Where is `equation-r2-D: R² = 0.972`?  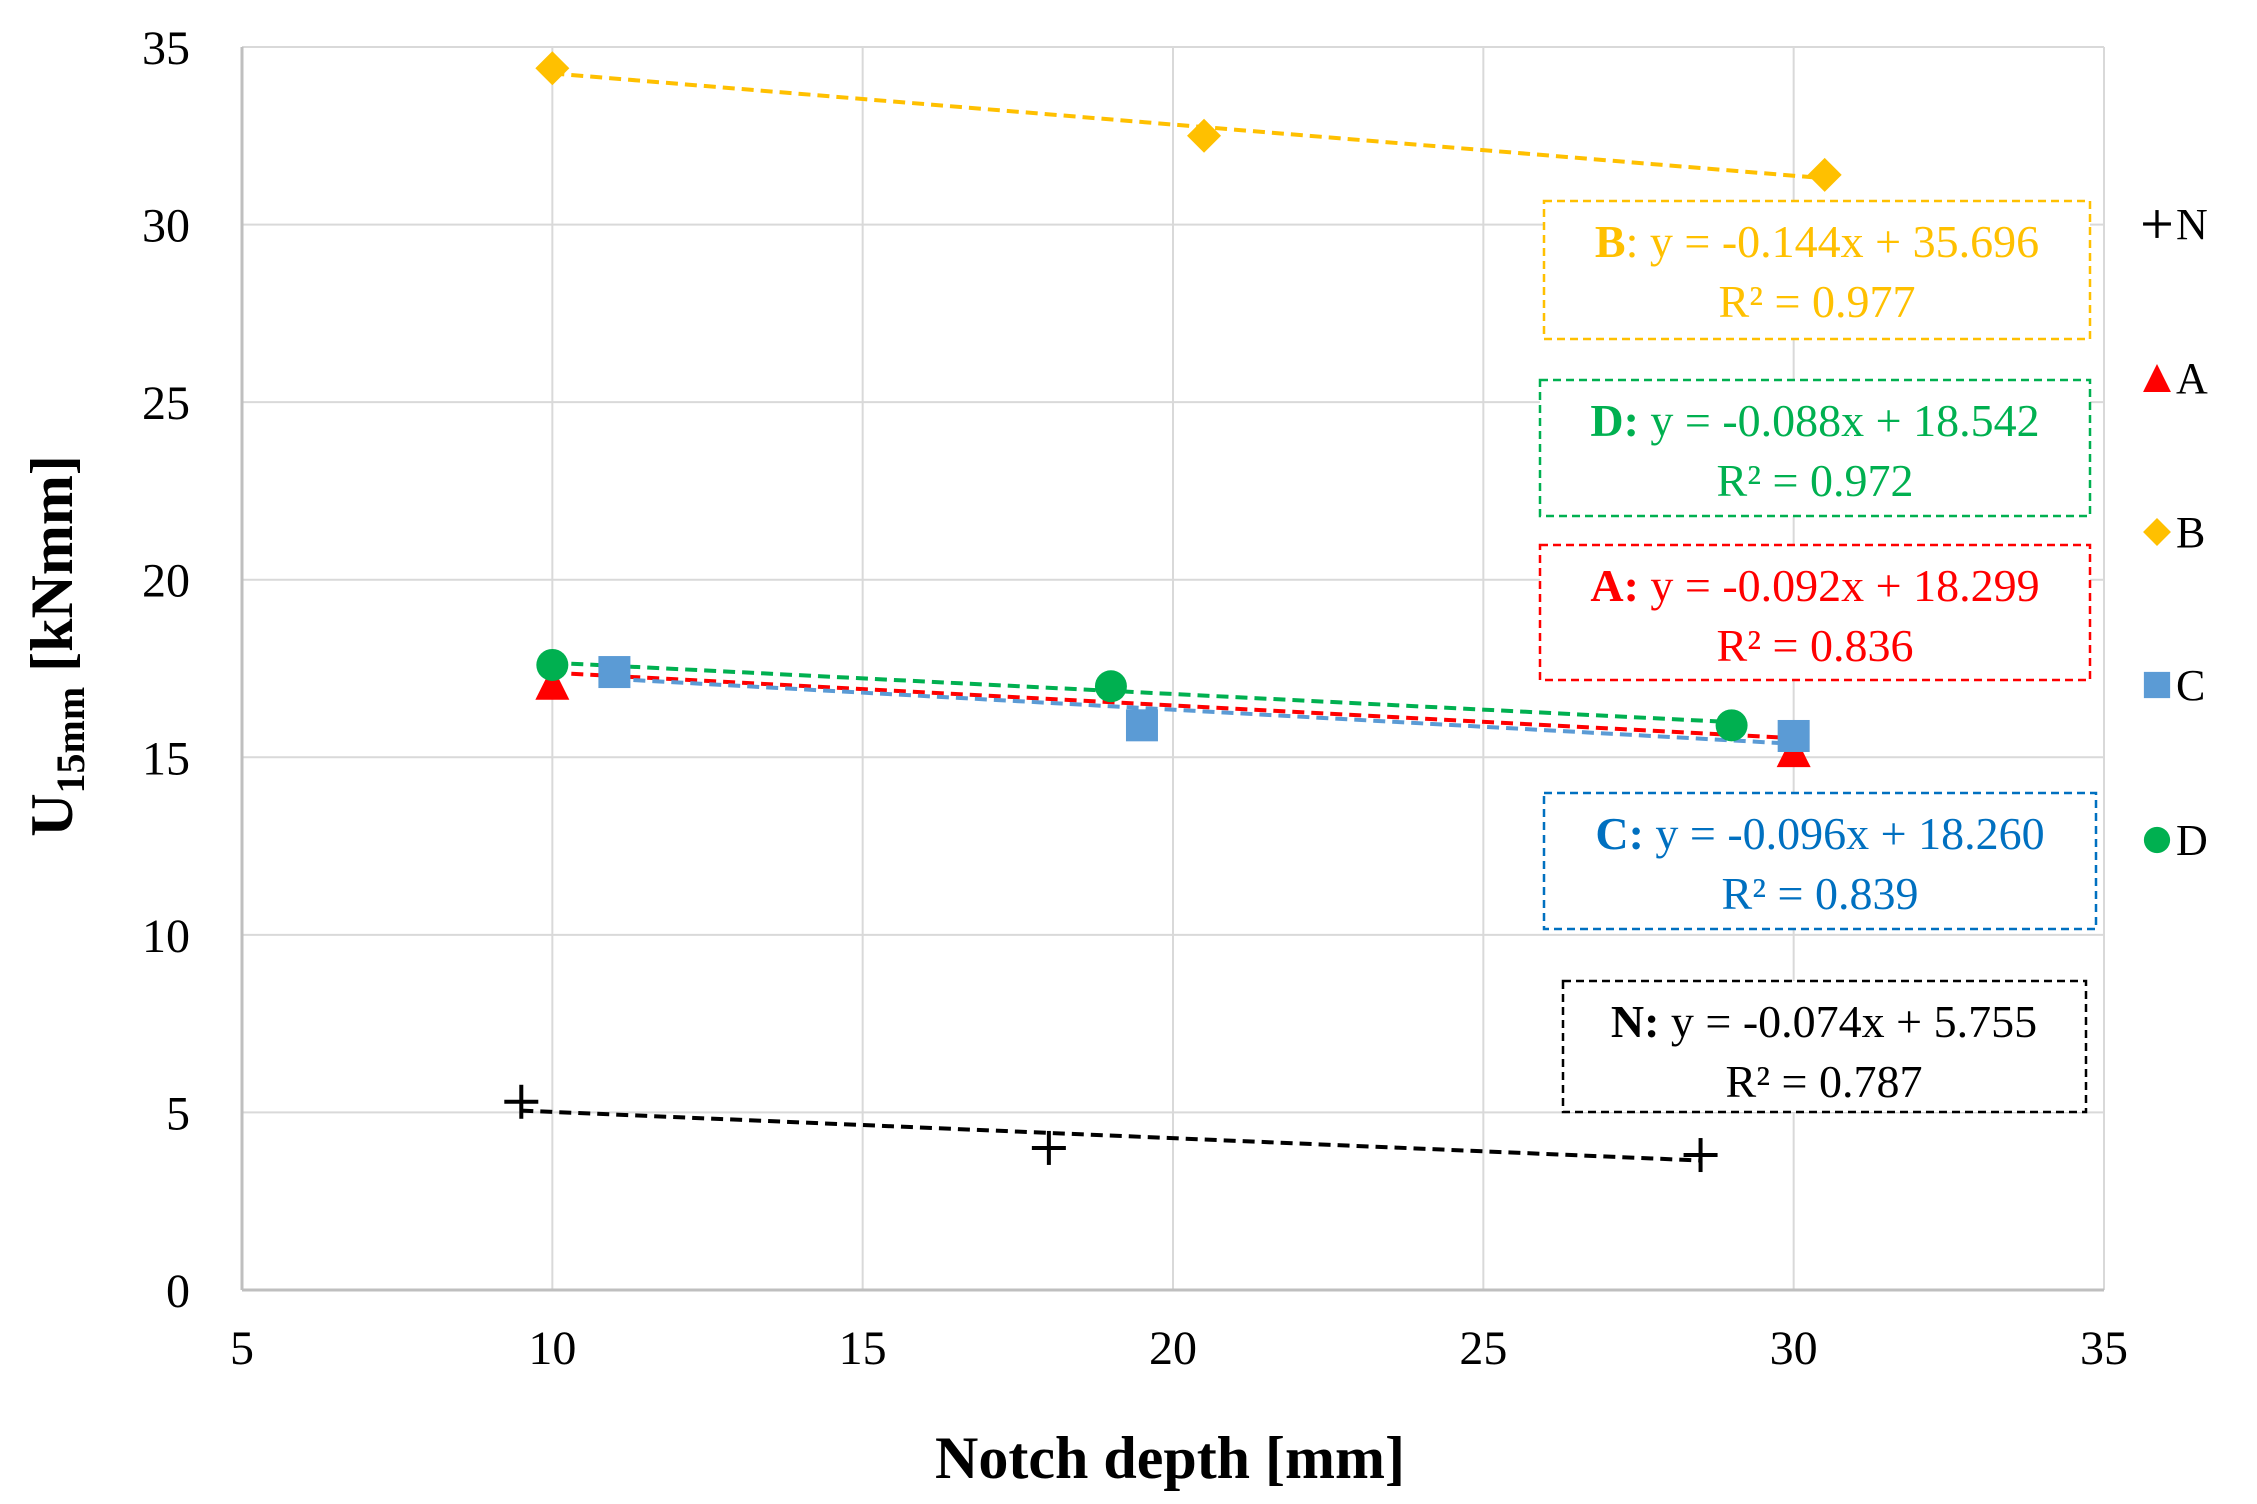
equation-r2-D: R² = 0.972 is located at coordinates (1815, 480).